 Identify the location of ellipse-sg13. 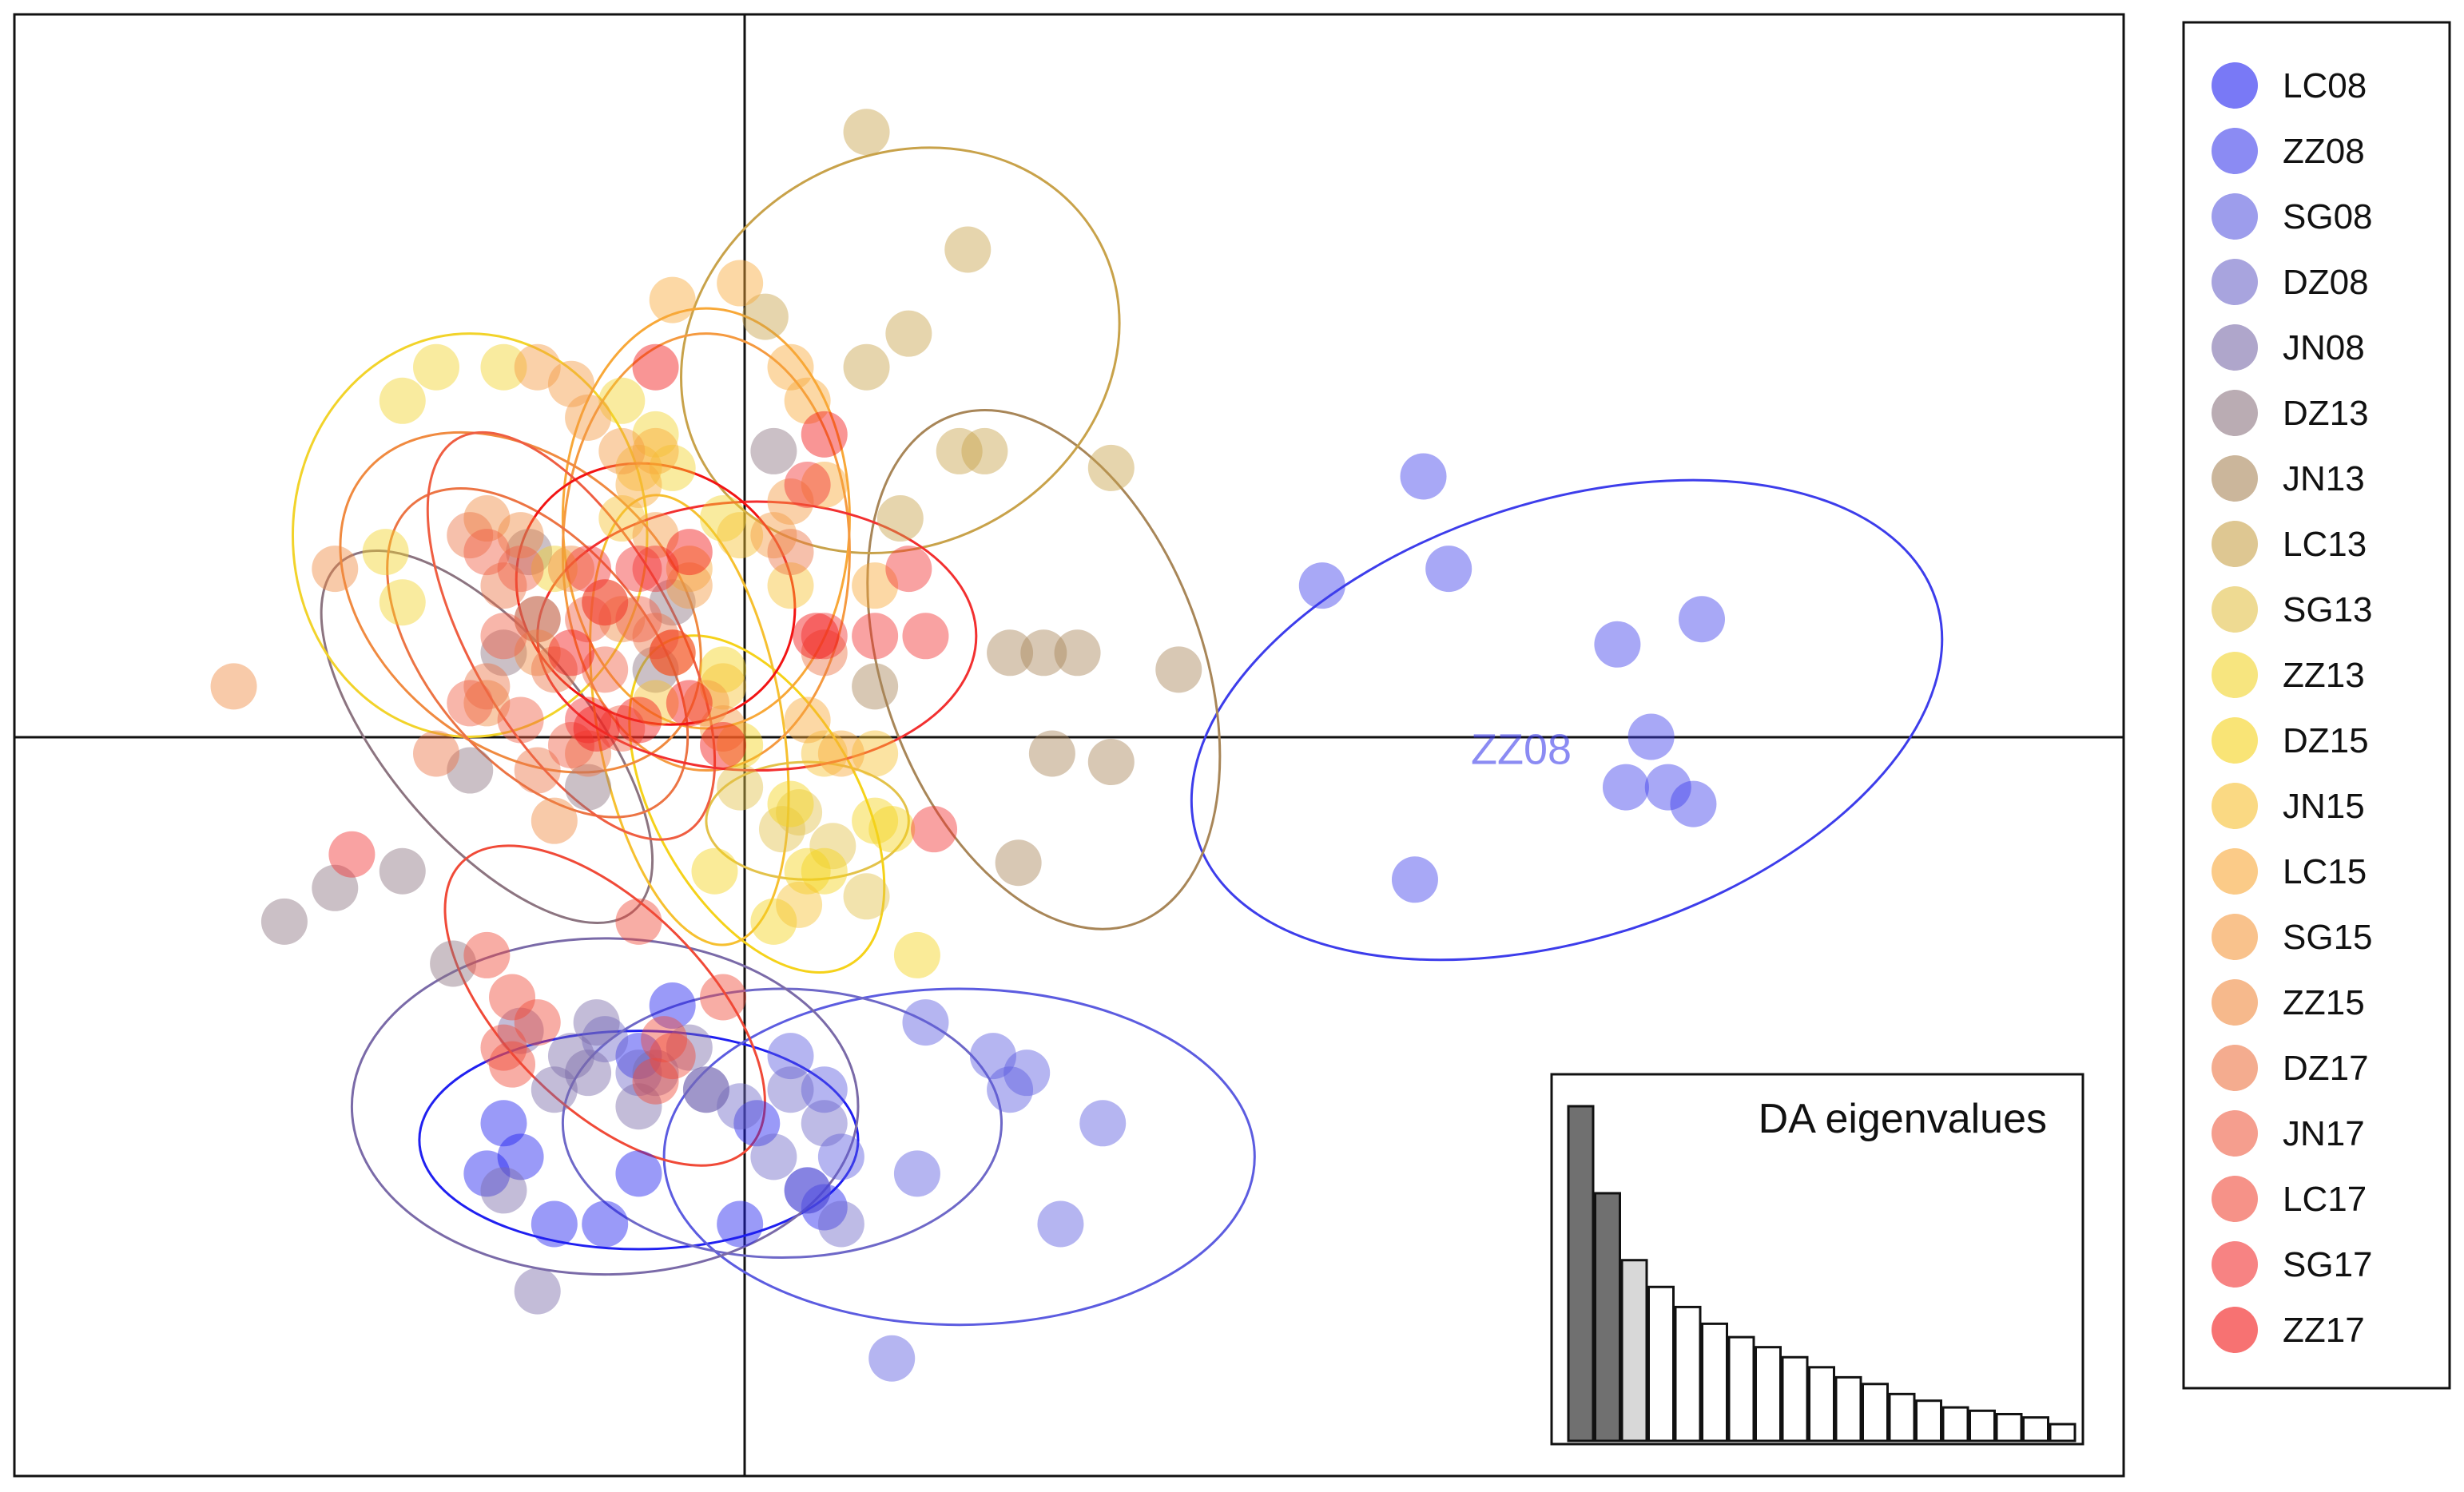
(808, 820).